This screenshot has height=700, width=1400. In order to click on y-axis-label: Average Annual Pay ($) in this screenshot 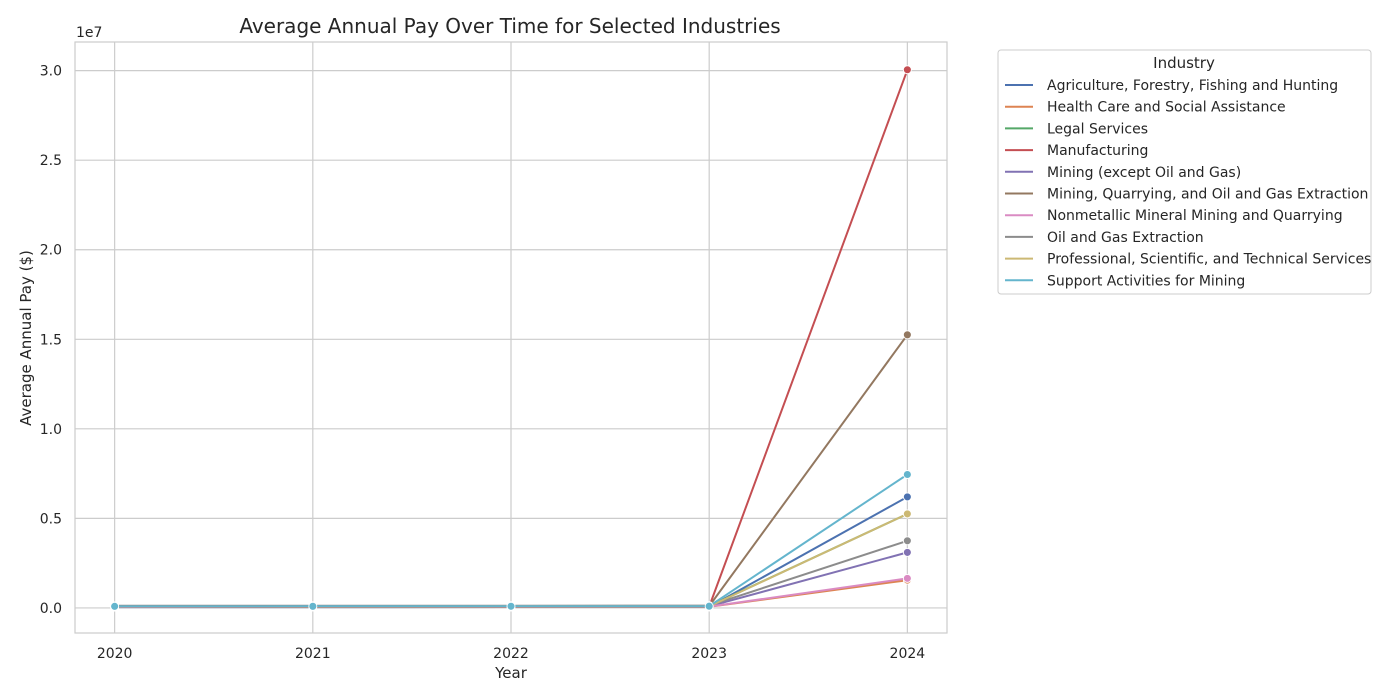, I will do `click(26, 338)`.